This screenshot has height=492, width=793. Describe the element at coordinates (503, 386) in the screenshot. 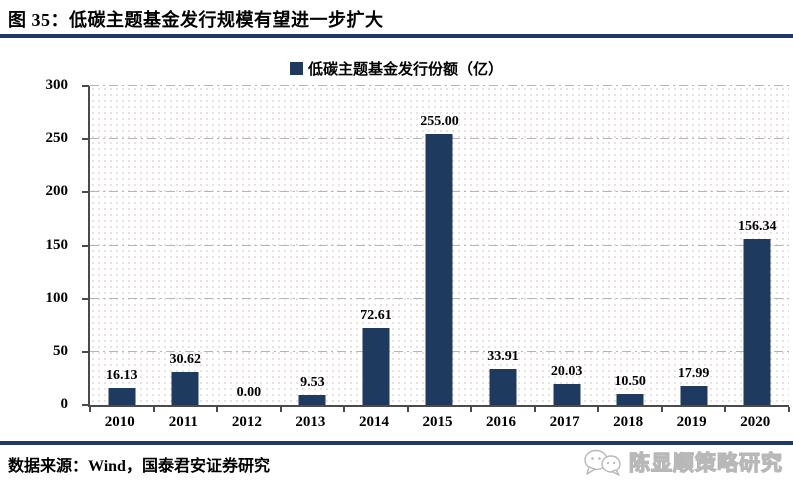

I see `bar-2016` at that location.